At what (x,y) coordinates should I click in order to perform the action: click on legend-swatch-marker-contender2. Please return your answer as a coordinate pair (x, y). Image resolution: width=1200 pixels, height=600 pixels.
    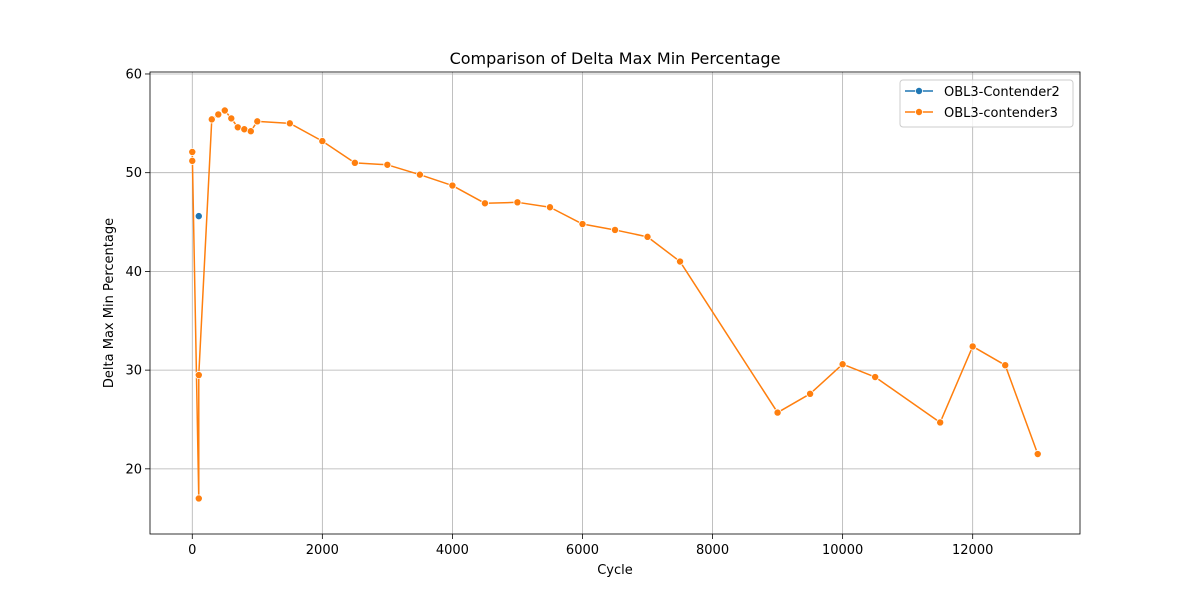
    Looking at the image, I should click on (919, 91).